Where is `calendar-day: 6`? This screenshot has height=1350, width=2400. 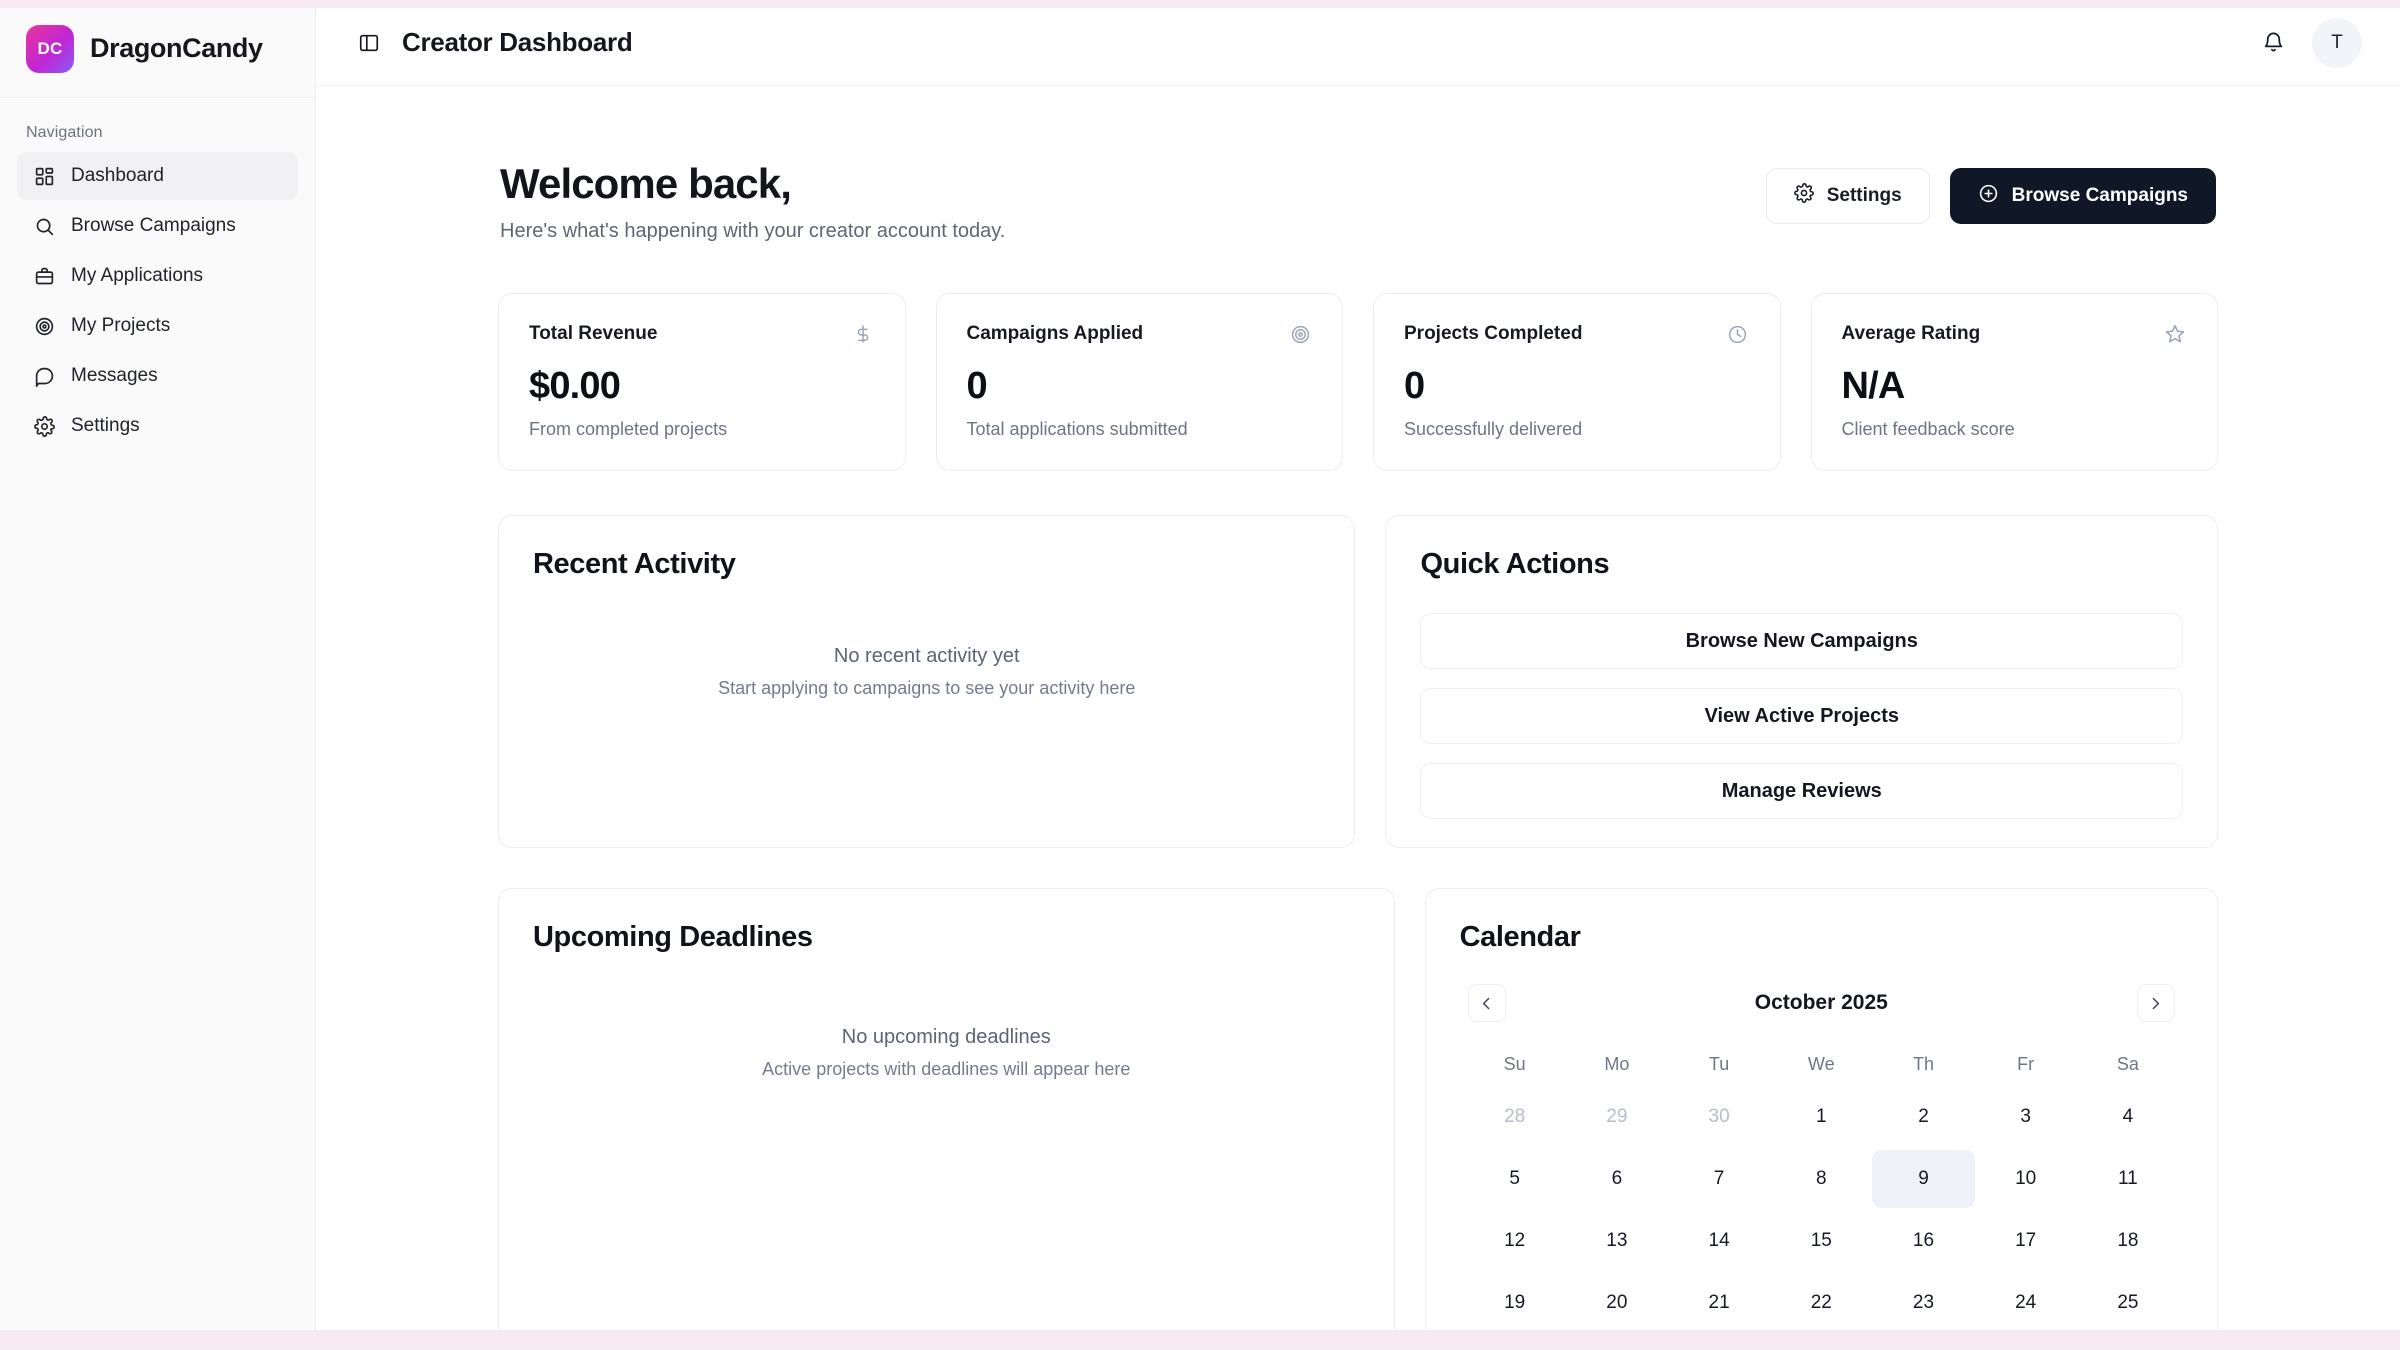
calendar-day: 6 is located at coordinates (1617, 1179).